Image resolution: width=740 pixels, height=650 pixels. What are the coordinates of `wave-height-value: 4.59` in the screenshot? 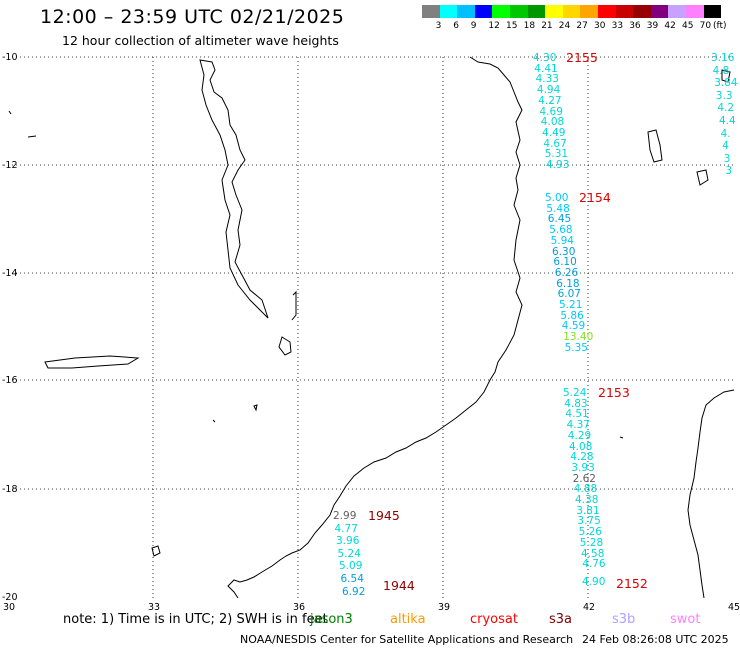 It's located at (573, 326).